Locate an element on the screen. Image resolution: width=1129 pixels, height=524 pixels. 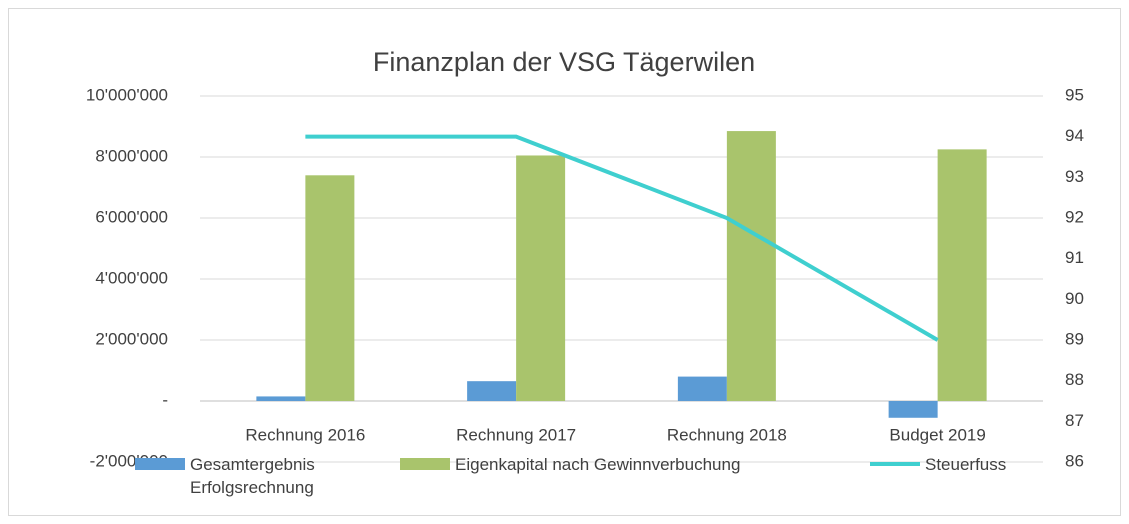
y-tick-label: 6'000'000 is located at coordinates (131, 216).